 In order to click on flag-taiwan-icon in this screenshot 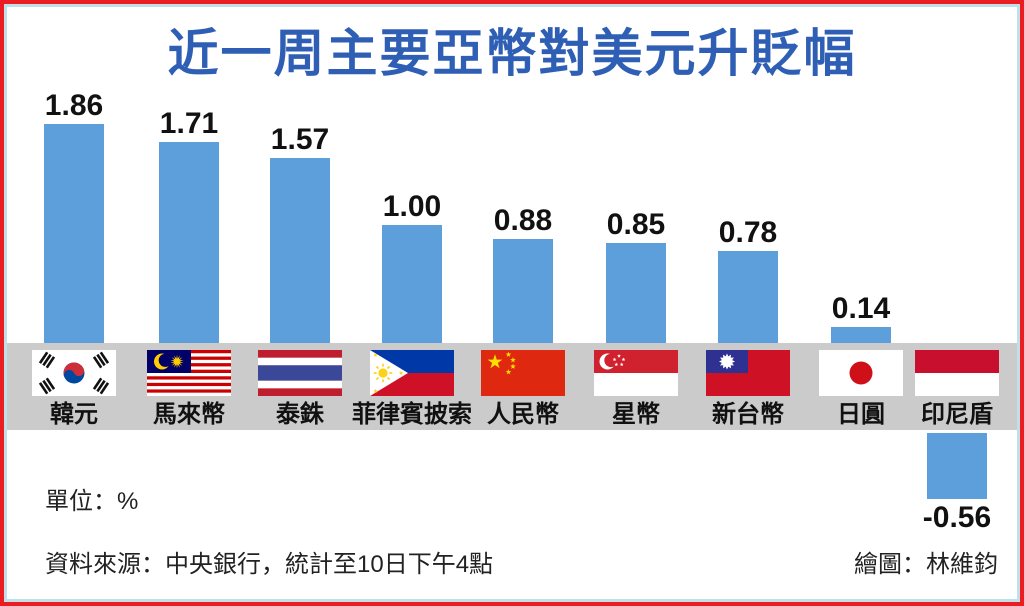, I will do `click(748, 373)`.